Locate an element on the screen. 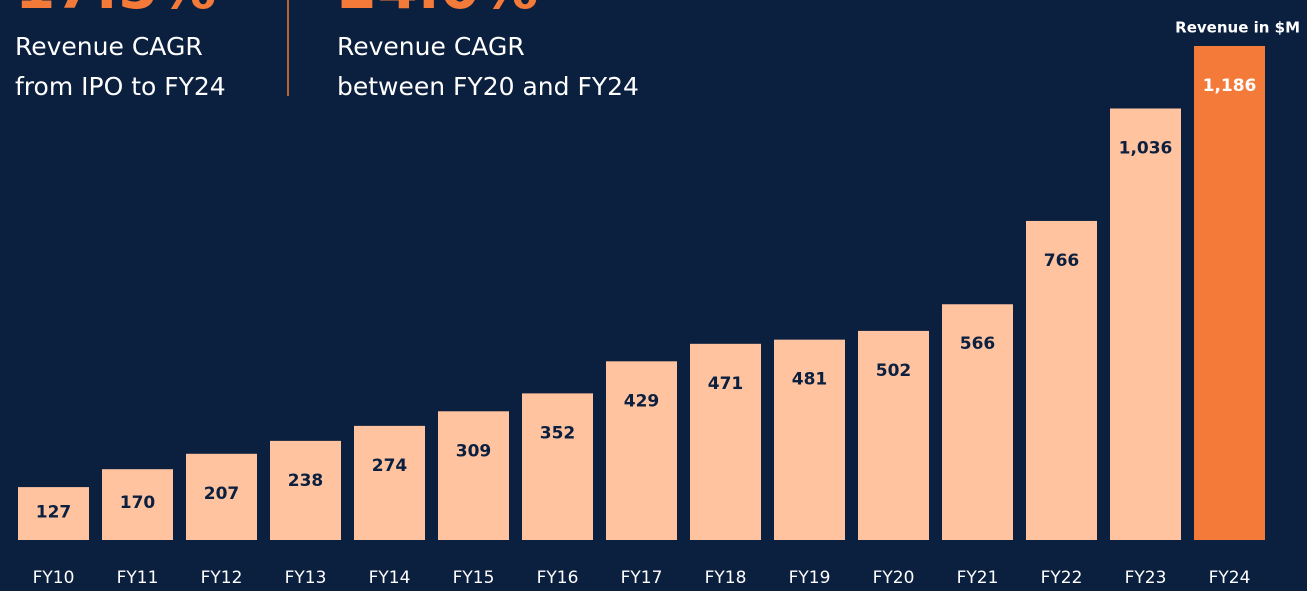 This screenshot has height=591, width=1307. value-label: 238 is located at coordinates (306, 481).